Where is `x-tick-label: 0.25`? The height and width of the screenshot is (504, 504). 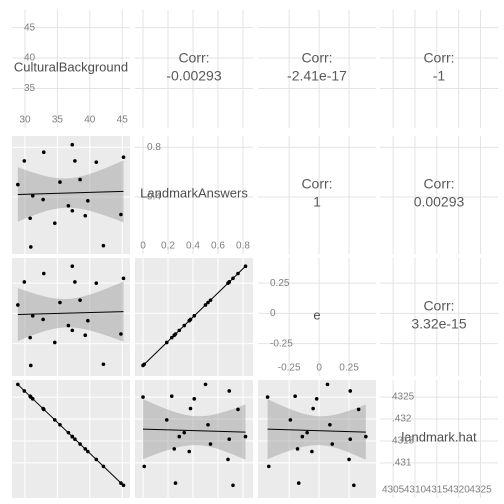 x-tick-label: 0.25 is located at coordinates (349, 368).